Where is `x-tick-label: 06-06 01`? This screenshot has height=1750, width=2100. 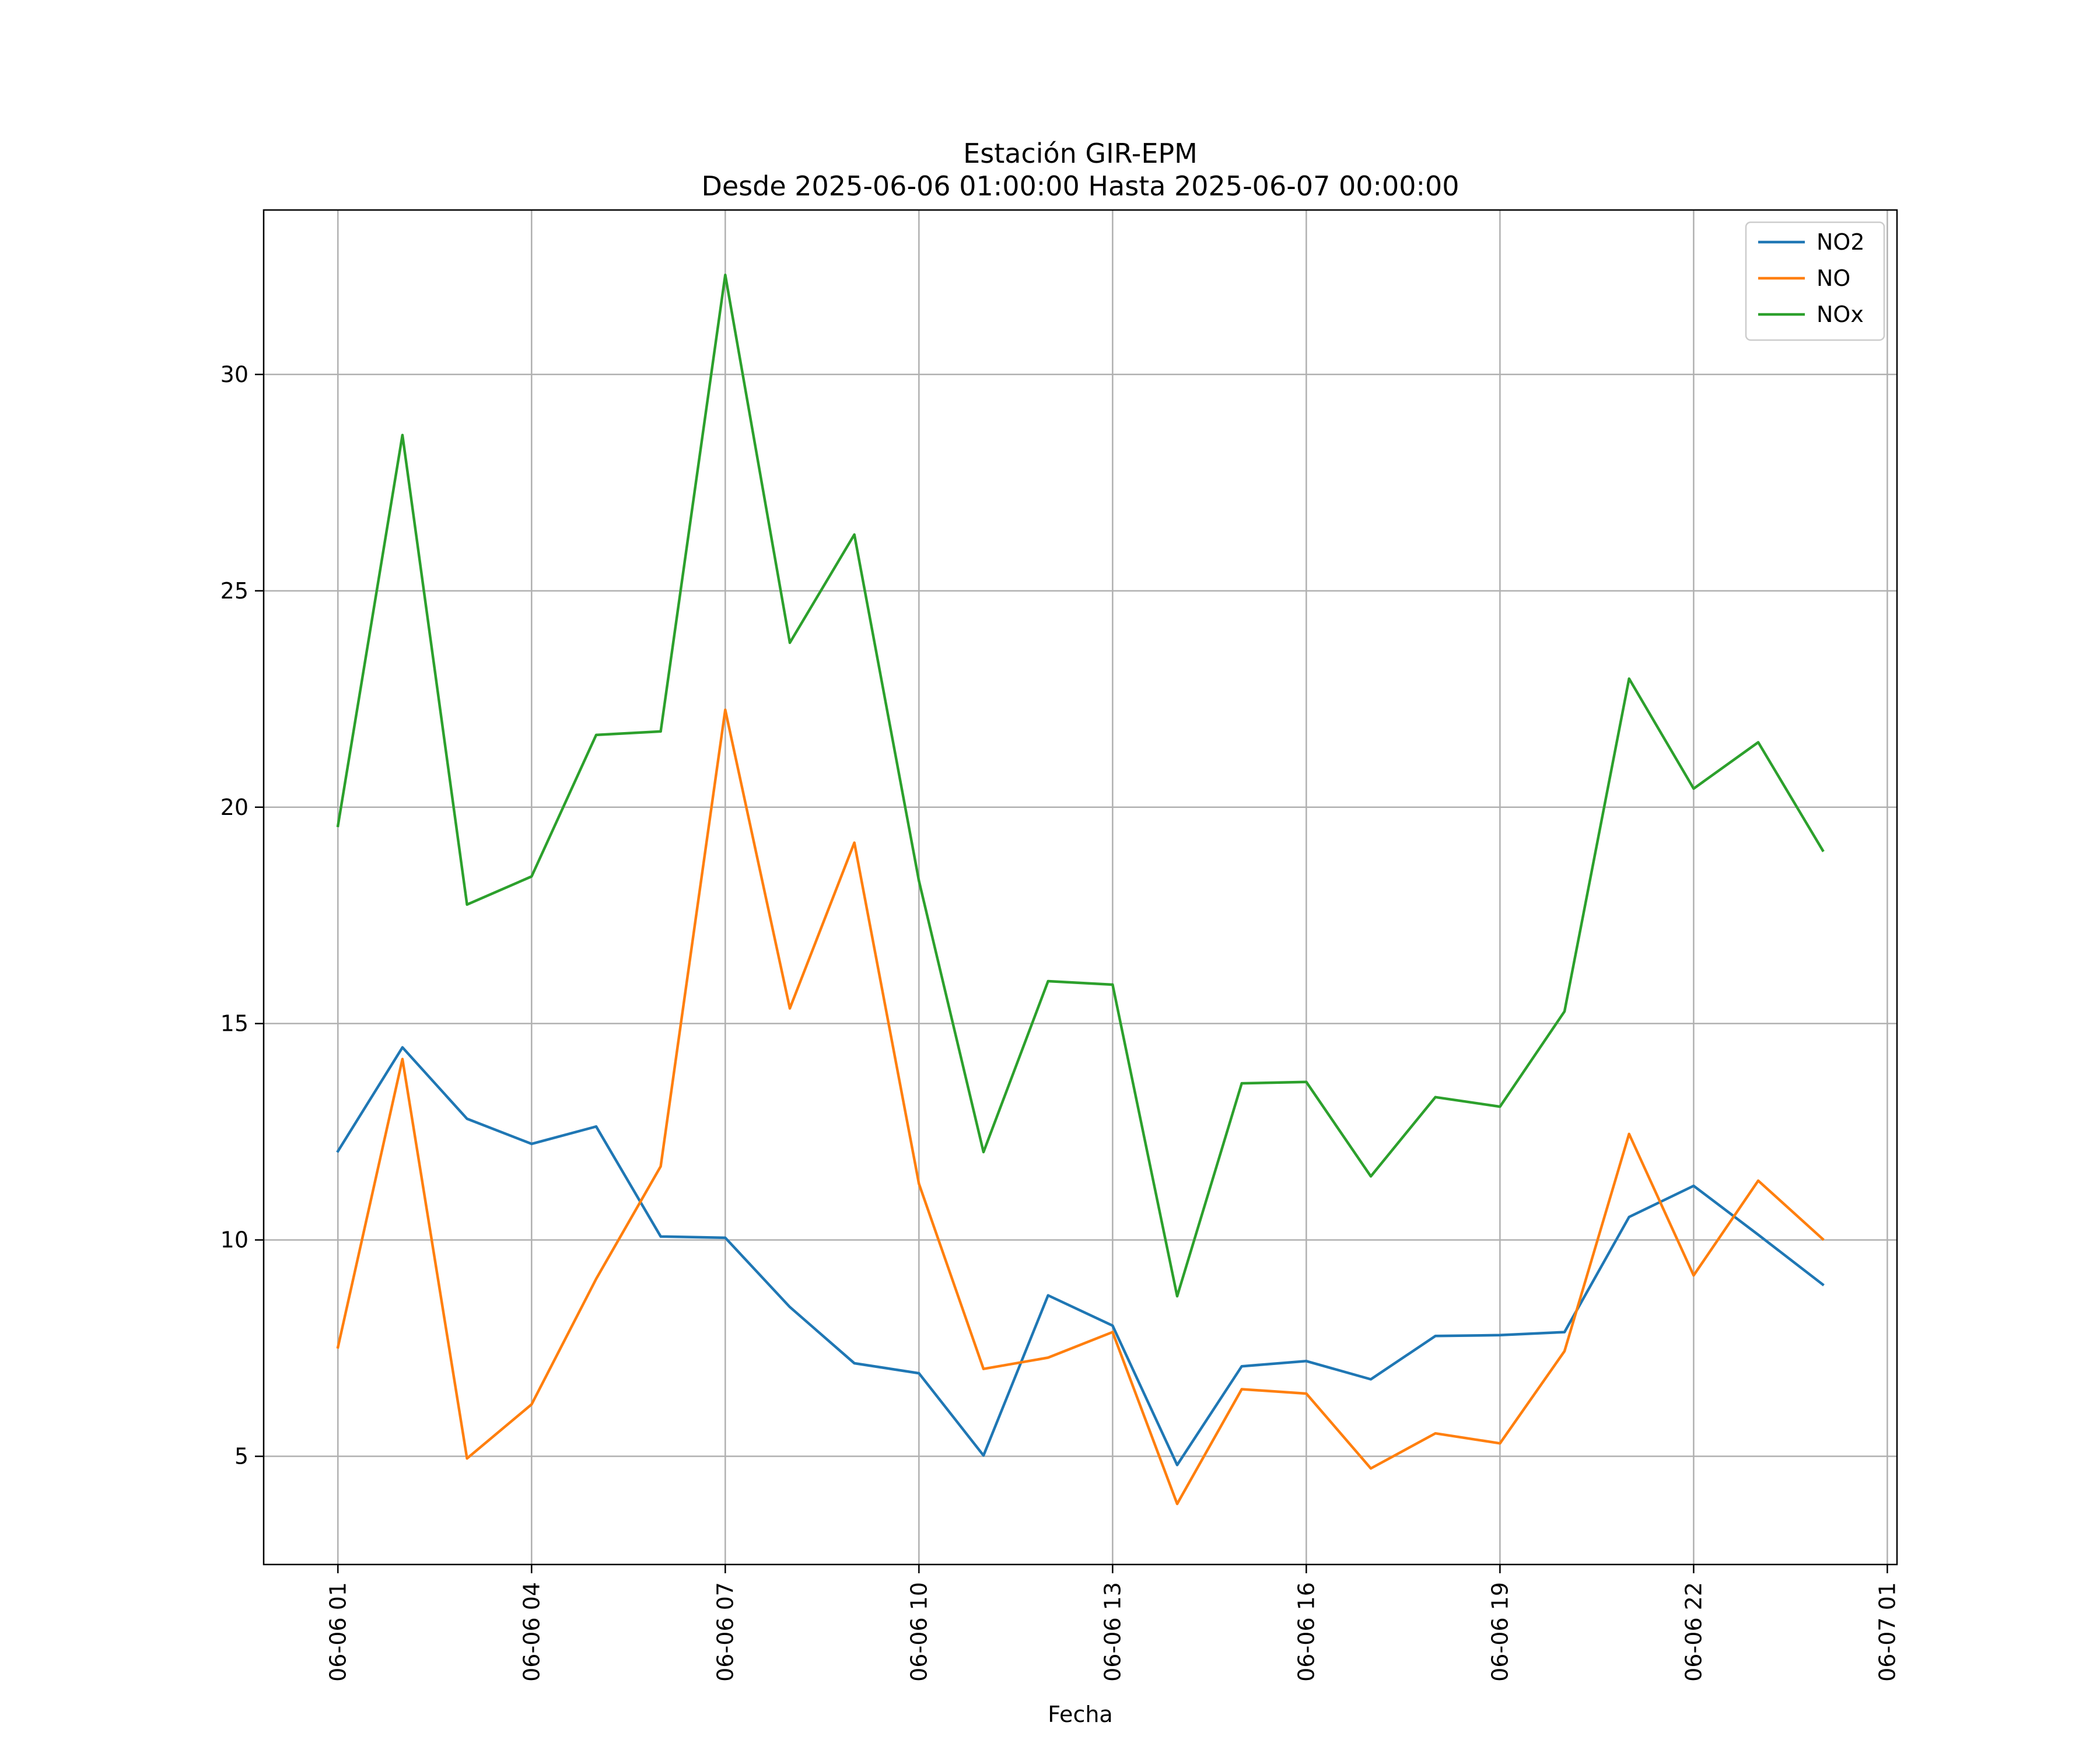 x-tick-label: 06-06 01 is located at coordinates (338, 1632).